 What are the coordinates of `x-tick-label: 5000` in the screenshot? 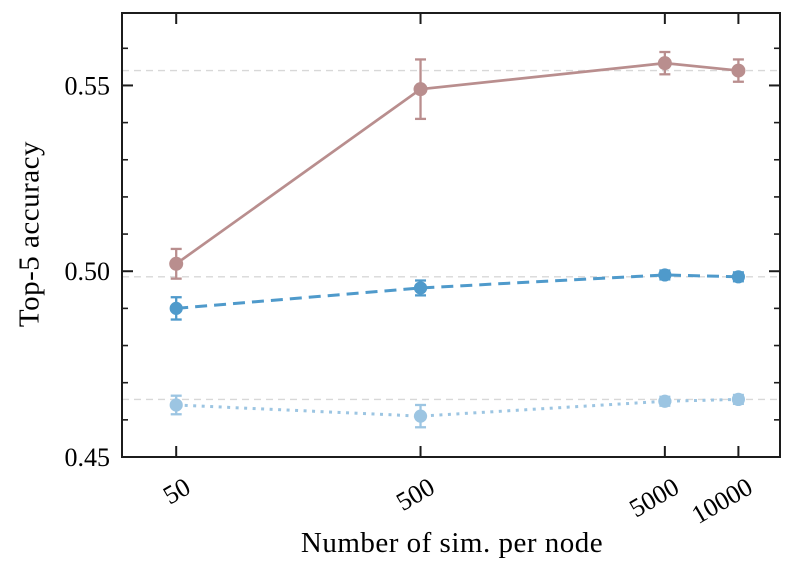 It's located at (654, 497).